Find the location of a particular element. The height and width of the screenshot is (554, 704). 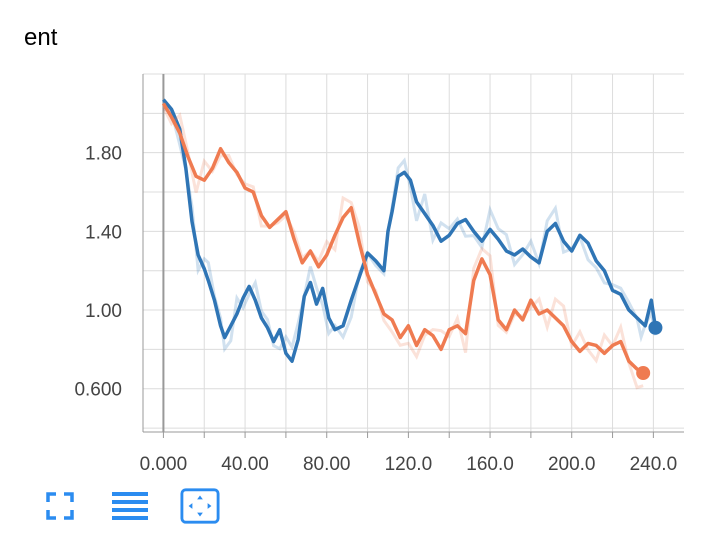

fit-domain-icon is located at coordinates (200, 506).